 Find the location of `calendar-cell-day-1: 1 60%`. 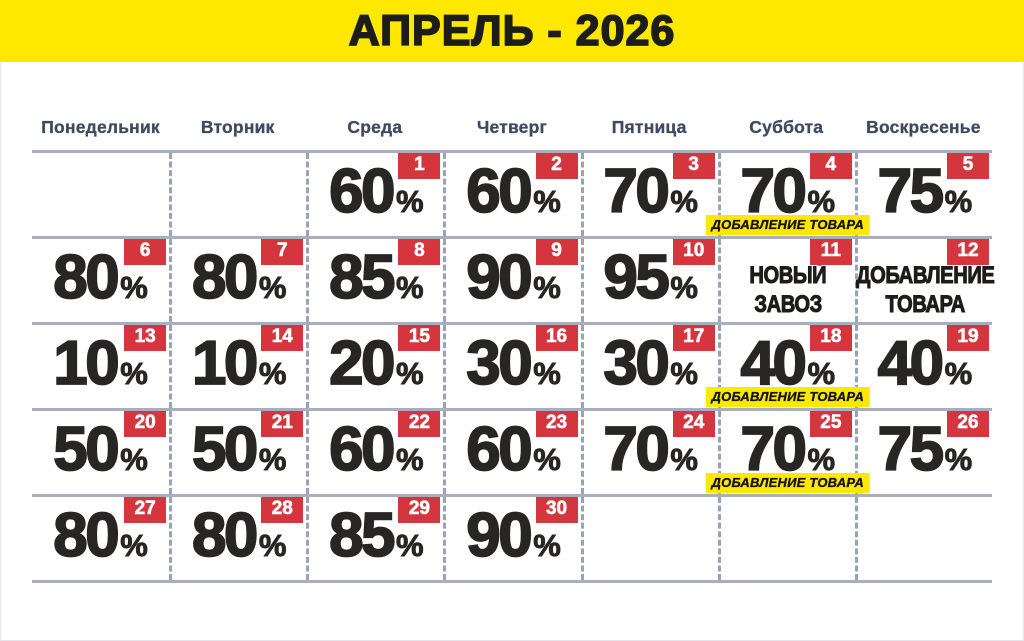

calendar-cell-day-1: 1 60% is located at coordinates (374, 194).